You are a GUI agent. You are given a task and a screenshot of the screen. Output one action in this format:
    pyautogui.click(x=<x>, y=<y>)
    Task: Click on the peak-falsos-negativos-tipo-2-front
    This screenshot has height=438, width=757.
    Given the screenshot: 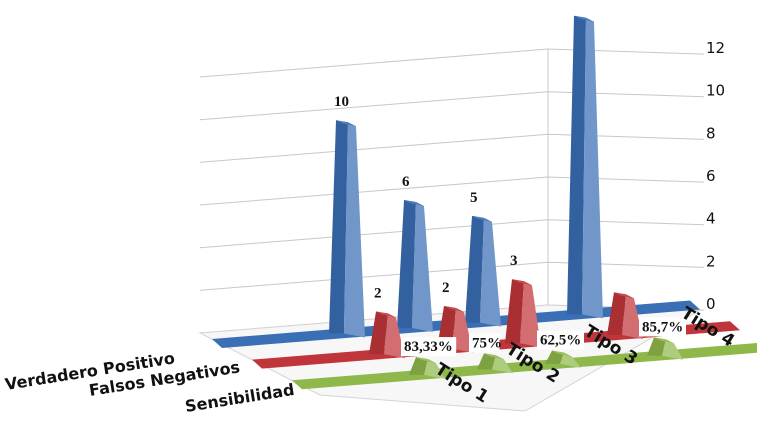 What is the action you would take?
    pyautogui.click(x=462, y=330)
    